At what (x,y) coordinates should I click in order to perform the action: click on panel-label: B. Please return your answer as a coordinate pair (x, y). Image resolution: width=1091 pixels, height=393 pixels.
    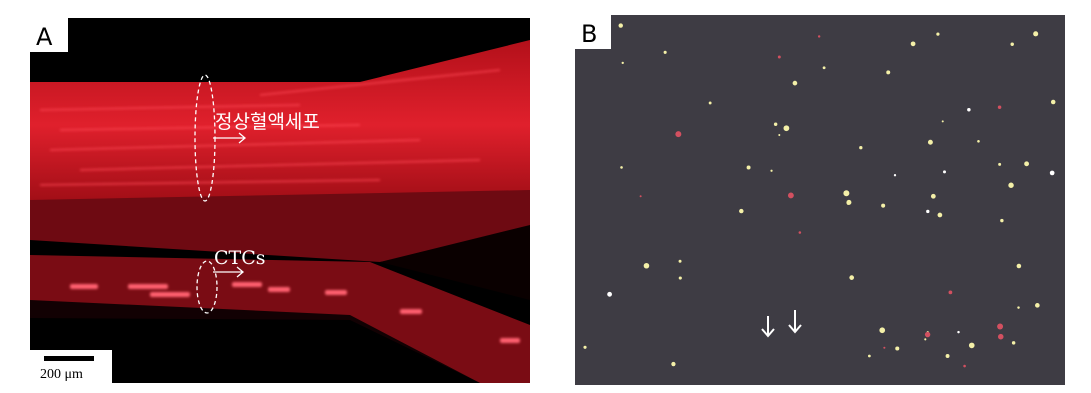
    Looking at the image, I should click on (589, 34).